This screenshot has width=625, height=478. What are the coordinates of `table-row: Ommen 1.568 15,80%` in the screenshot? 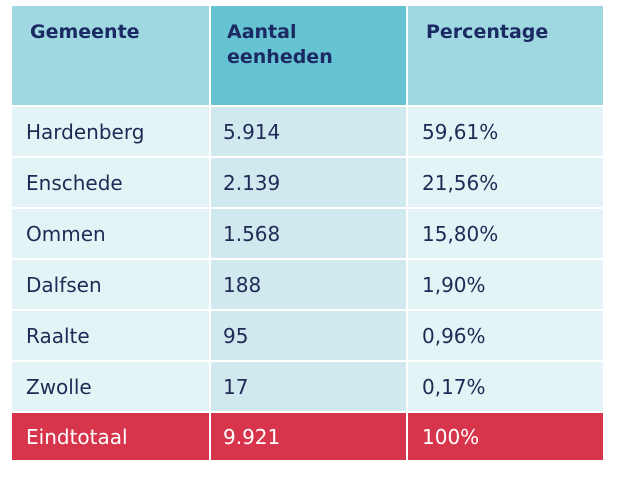 It's located at (307, 233).